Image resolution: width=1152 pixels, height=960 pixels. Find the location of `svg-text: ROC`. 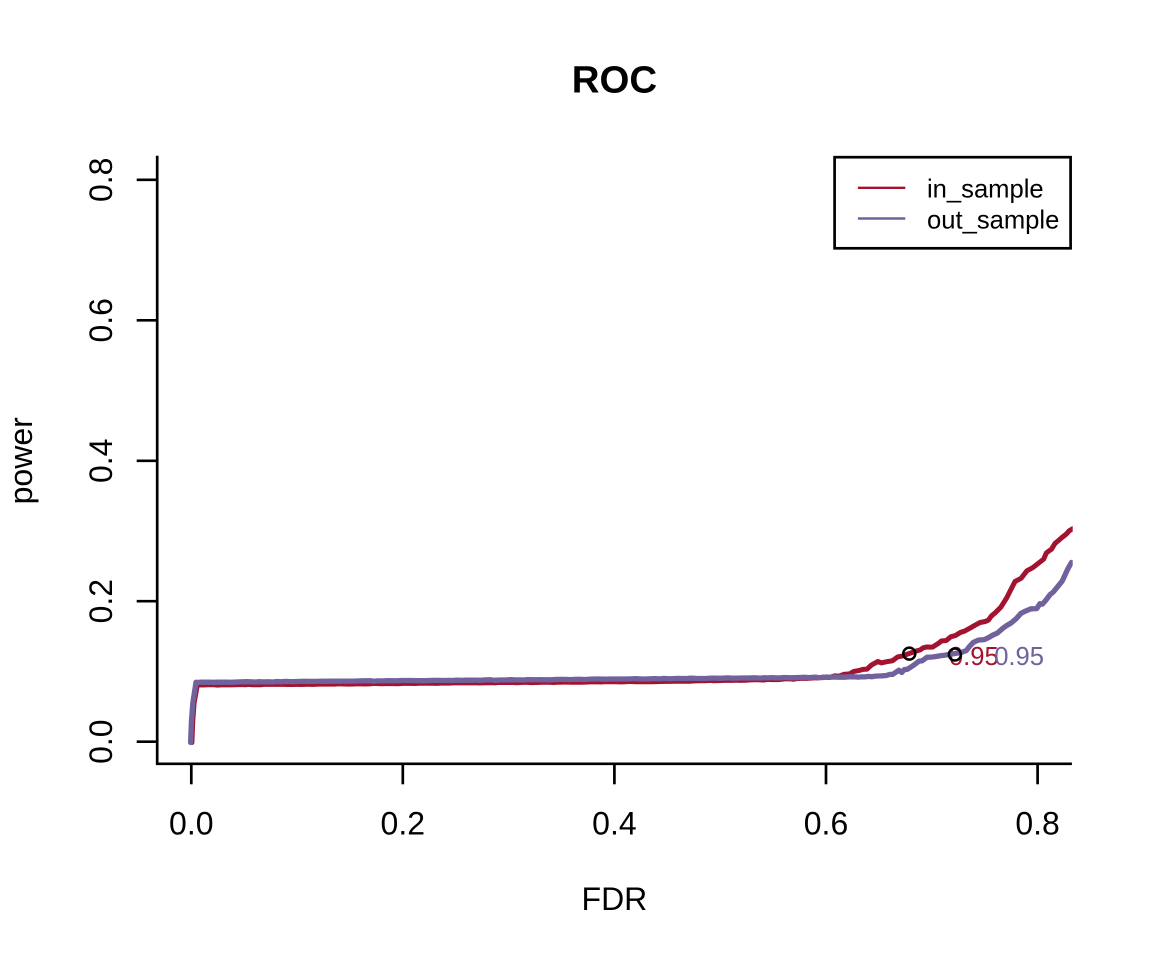

svg-text: ROC is located at coordinates (614, 80).